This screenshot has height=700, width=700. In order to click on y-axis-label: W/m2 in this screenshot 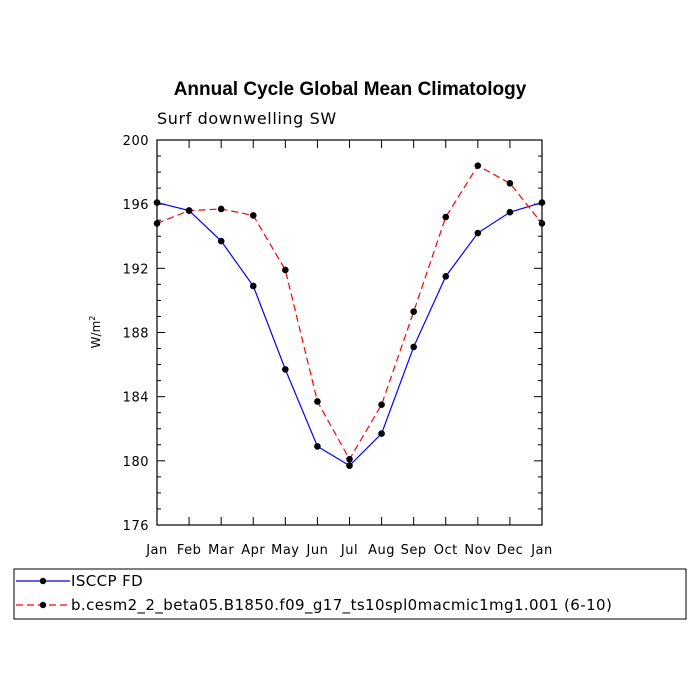, I will do `click(95, 332)`.